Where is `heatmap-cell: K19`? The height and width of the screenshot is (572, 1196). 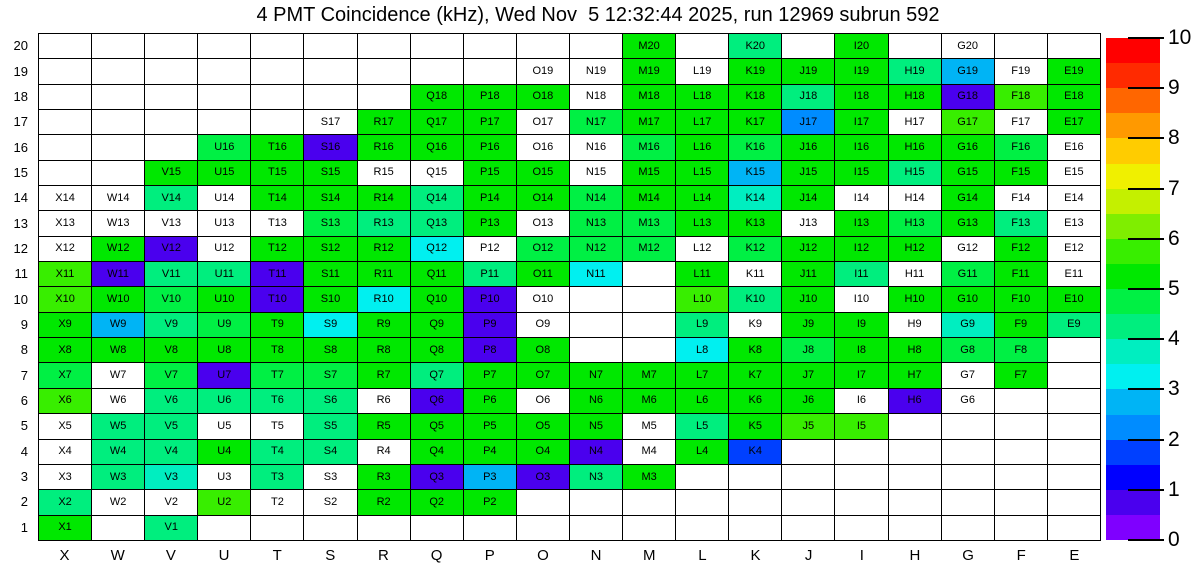
heatmap-cell: K19 is located at coordinates (755, 71).